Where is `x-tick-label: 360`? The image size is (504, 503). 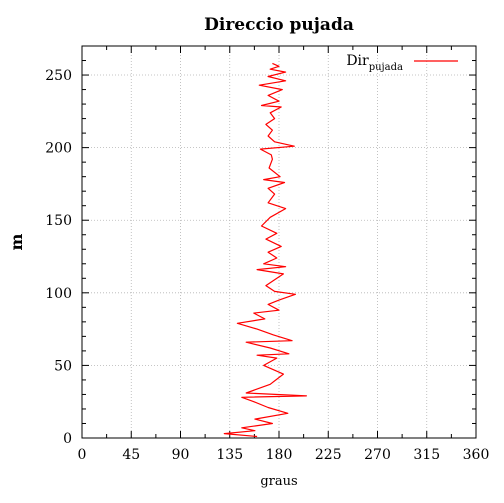 x-tick-label: 360 is located at coordinates (476, 455).